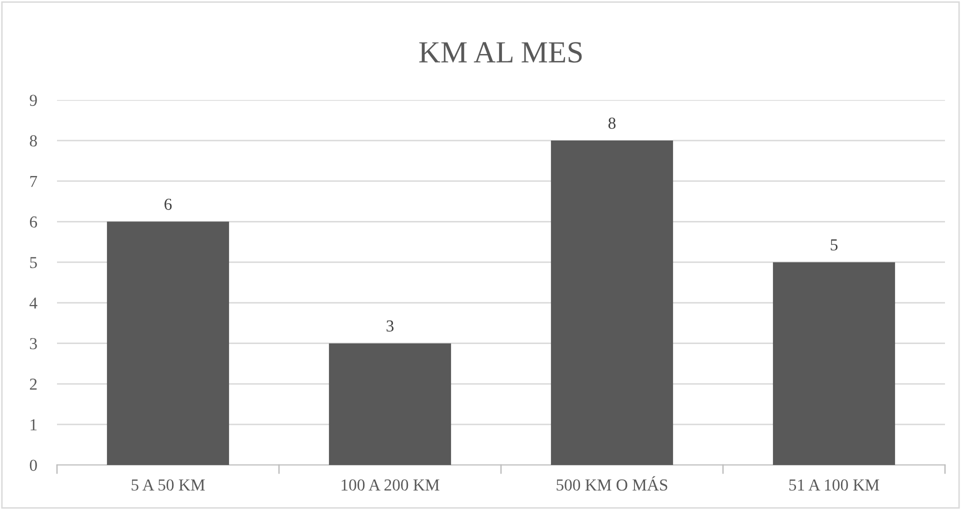  Describe the element at coordinates (34, 181) in the screenshot. I see `y-tick-label: 7` at that location.